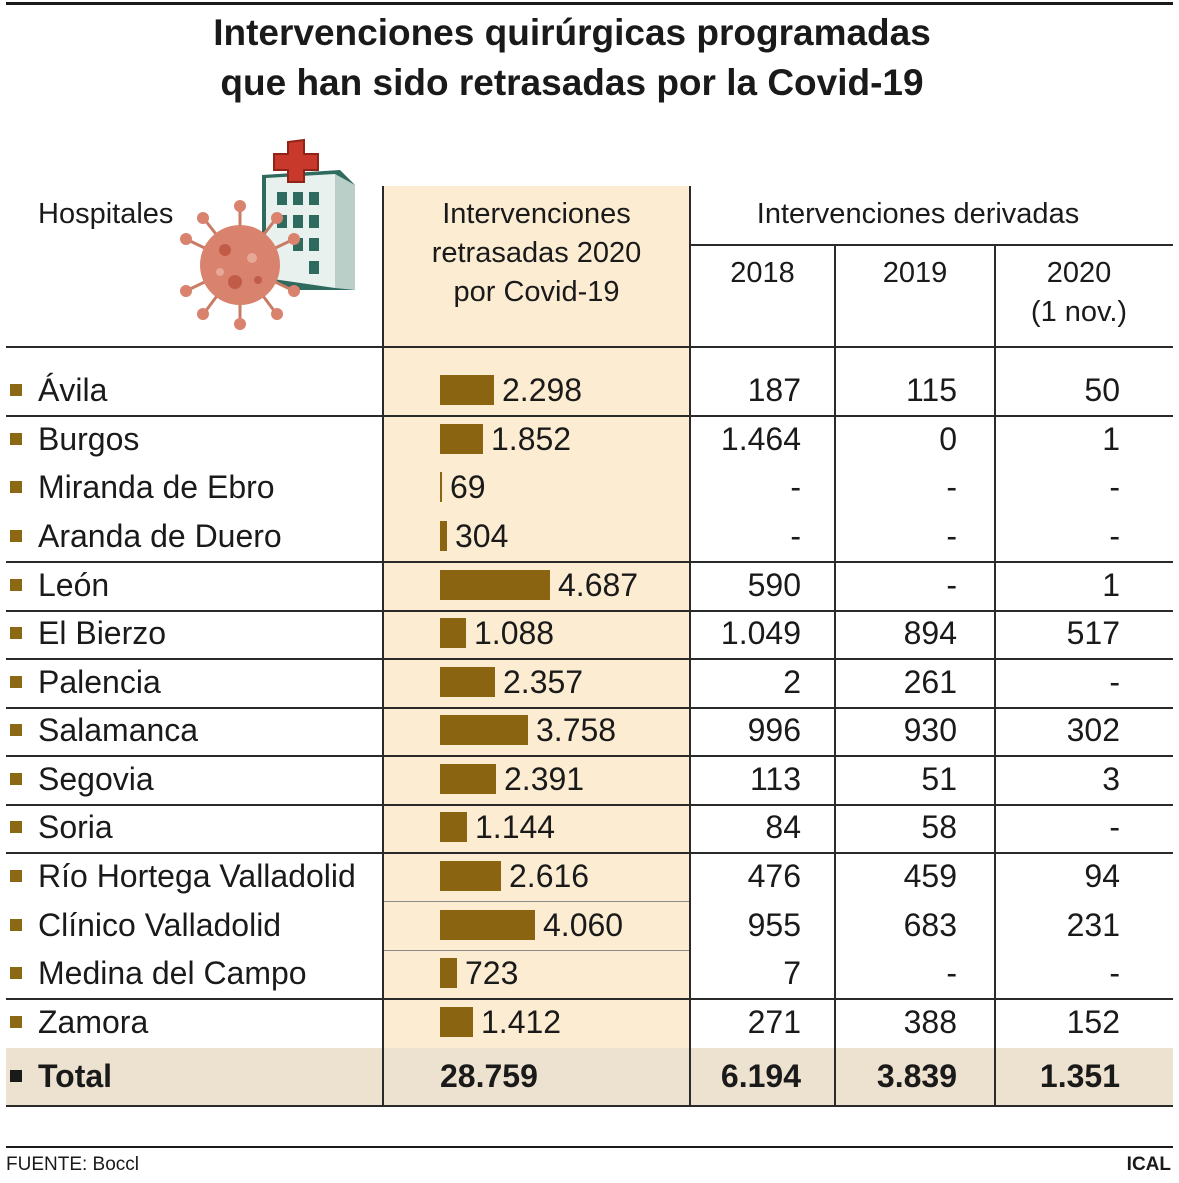 This screenshot has height=1183, width=1179. I want to click on header-retrasadas-line-1: Intervenciones, so click(536, 214).